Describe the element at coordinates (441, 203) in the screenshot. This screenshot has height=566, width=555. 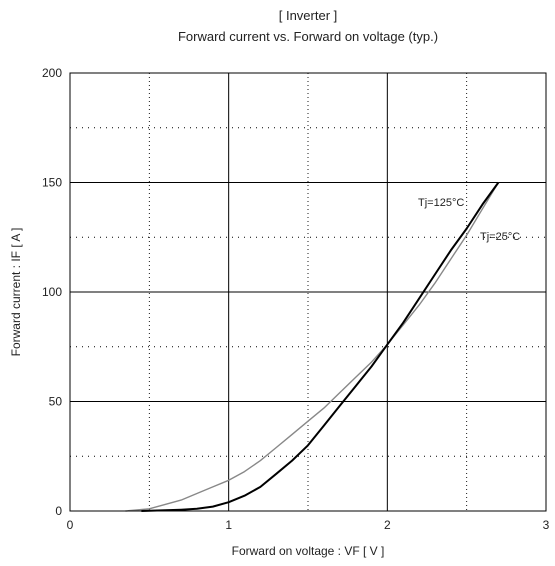
I see `series-label-tj125: Tj=125°C` at that location.